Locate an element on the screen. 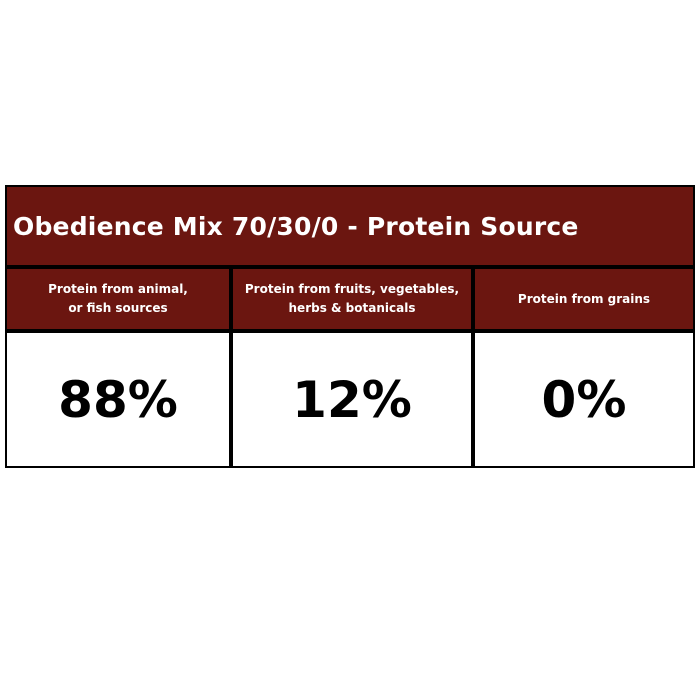  header-line: or fish sources is located at coordinates (118, 308).